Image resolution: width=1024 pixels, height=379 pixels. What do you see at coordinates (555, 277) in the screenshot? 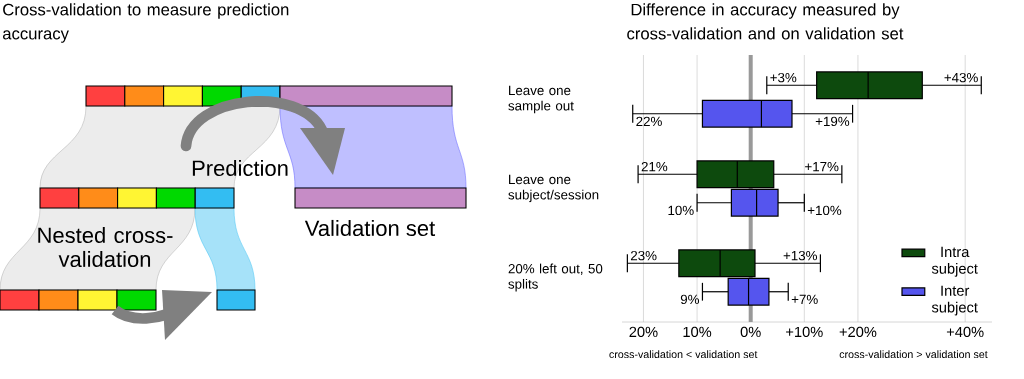
I see `y-tick-label: 20% left out, 50 splits` at bounding box center [555, 277].